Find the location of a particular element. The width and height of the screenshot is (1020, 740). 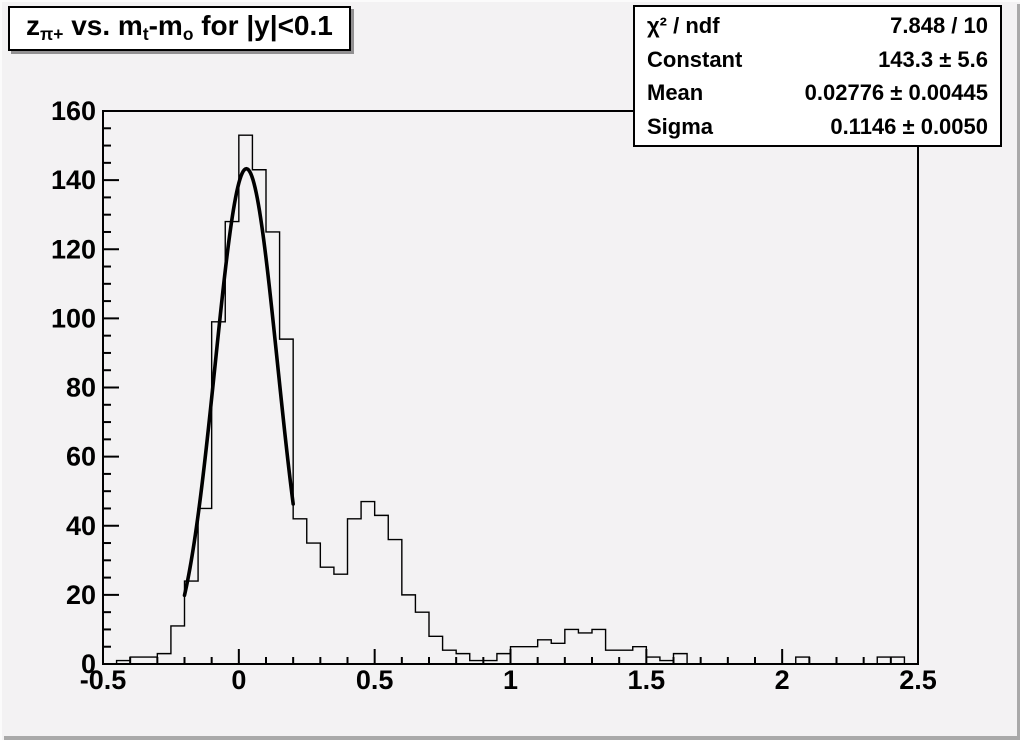

x-tick-label: 1 is located at coordinates (510, 680).